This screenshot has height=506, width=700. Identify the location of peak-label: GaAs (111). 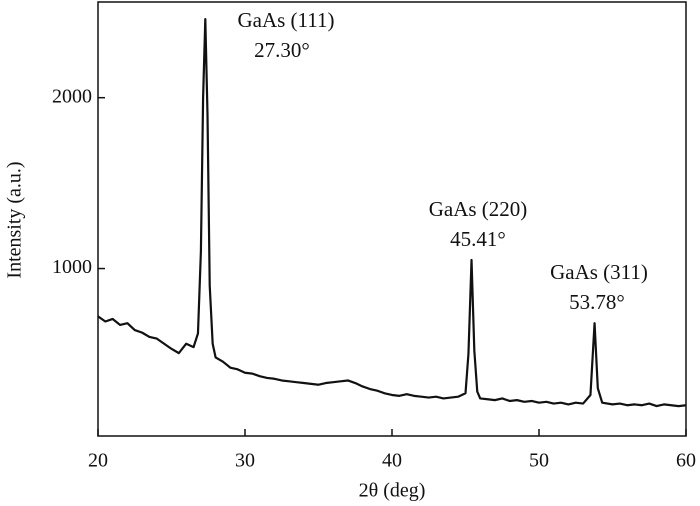
(285, 20).